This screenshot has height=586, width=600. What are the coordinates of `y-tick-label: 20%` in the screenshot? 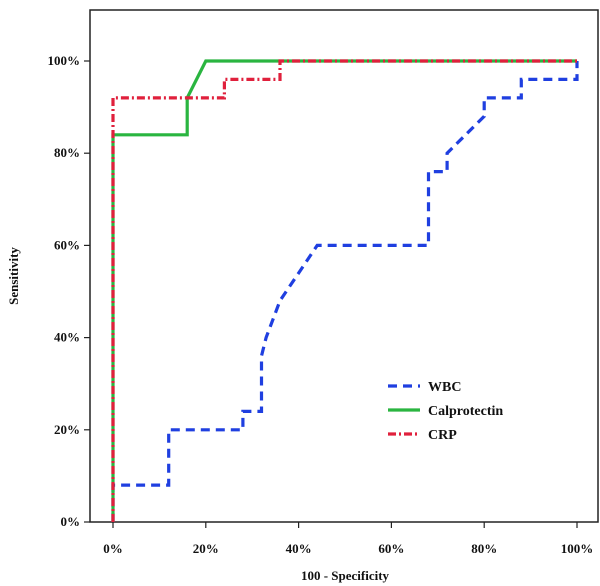 It's located at (67, 429).